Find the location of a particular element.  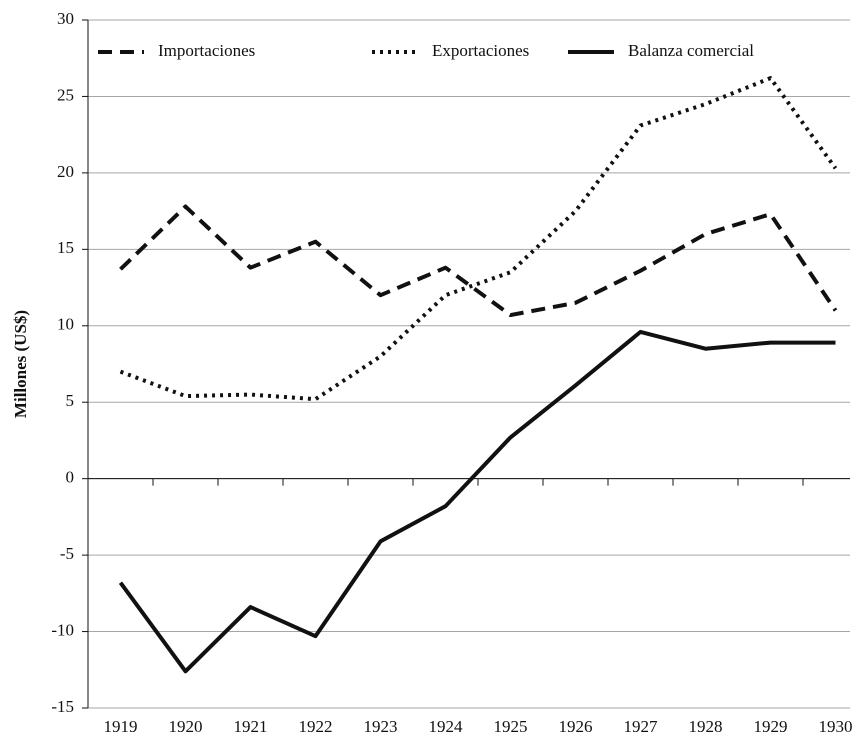

y-tick-label: -5 is located at coordinates (67, 553).